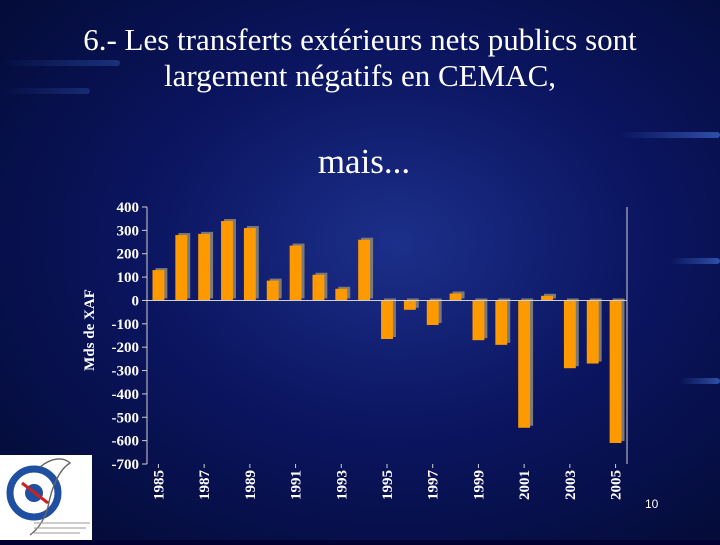 This screenshot has height=545, width=720. Describe the element at coordinates (205, 485) in the screenshot. I see `x-tick-label: 1987` at that location.